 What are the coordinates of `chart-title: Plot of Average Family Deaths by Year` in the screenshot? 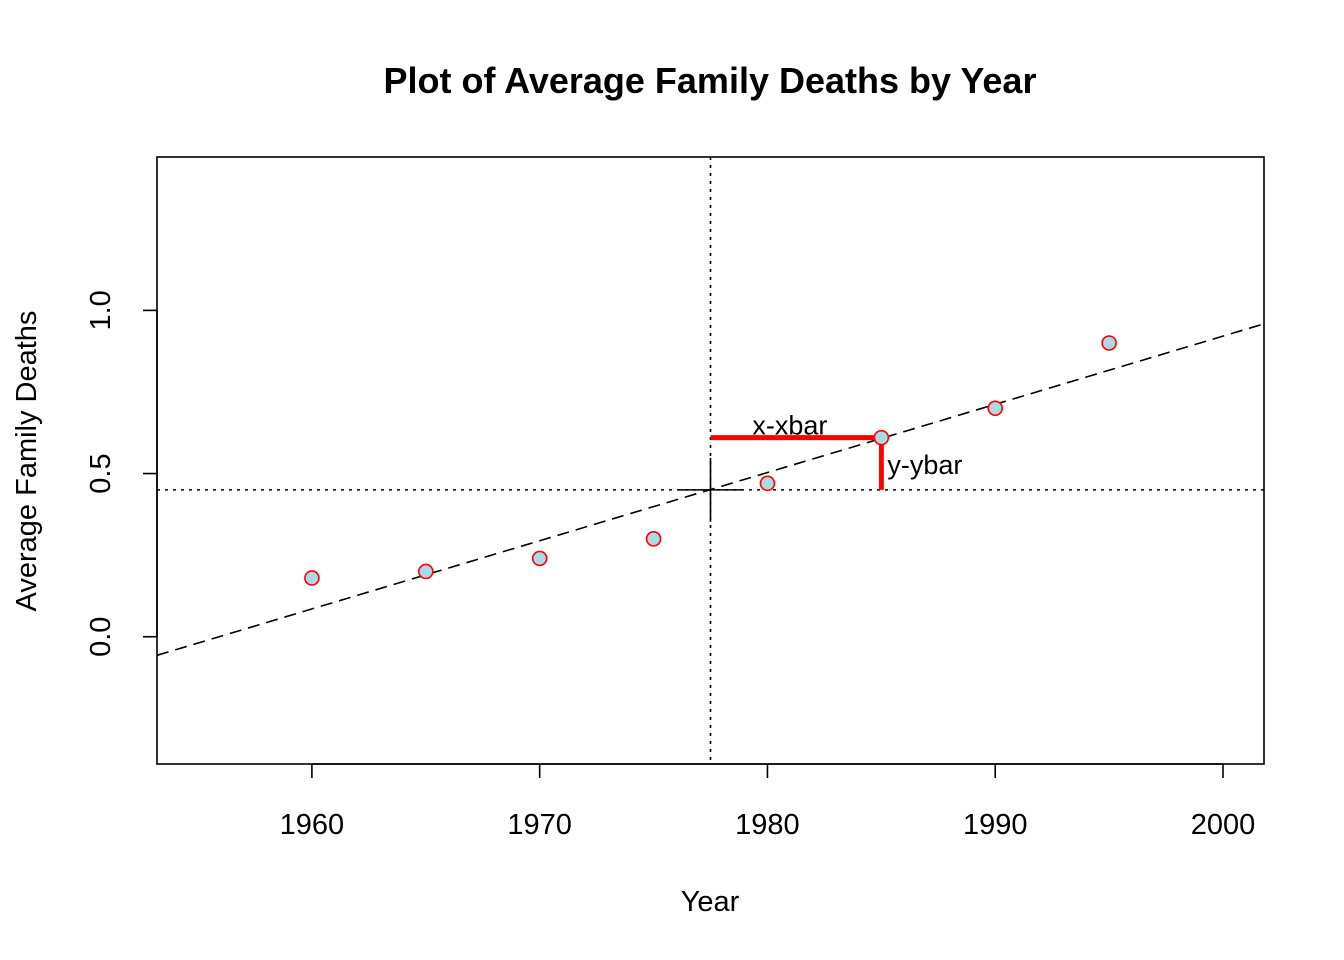 It's located at (710, 80).